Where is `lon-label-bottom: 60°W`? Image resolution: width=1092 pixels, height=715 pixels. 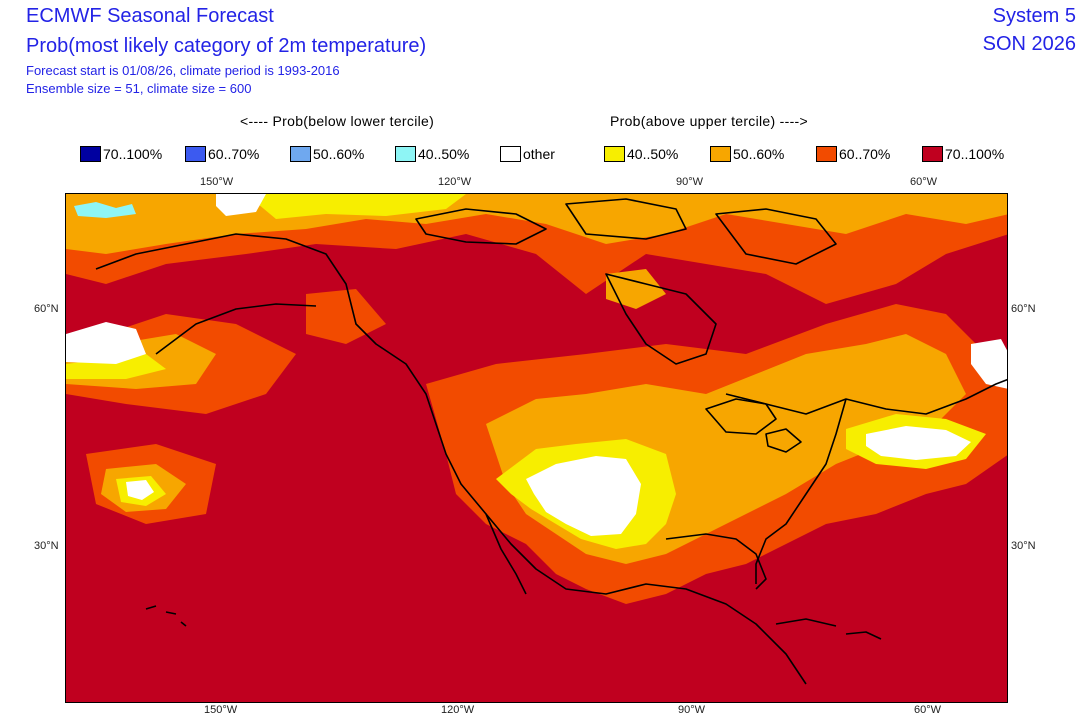 lon-label-bottom: 60°W is located at coordinates (928, 709).